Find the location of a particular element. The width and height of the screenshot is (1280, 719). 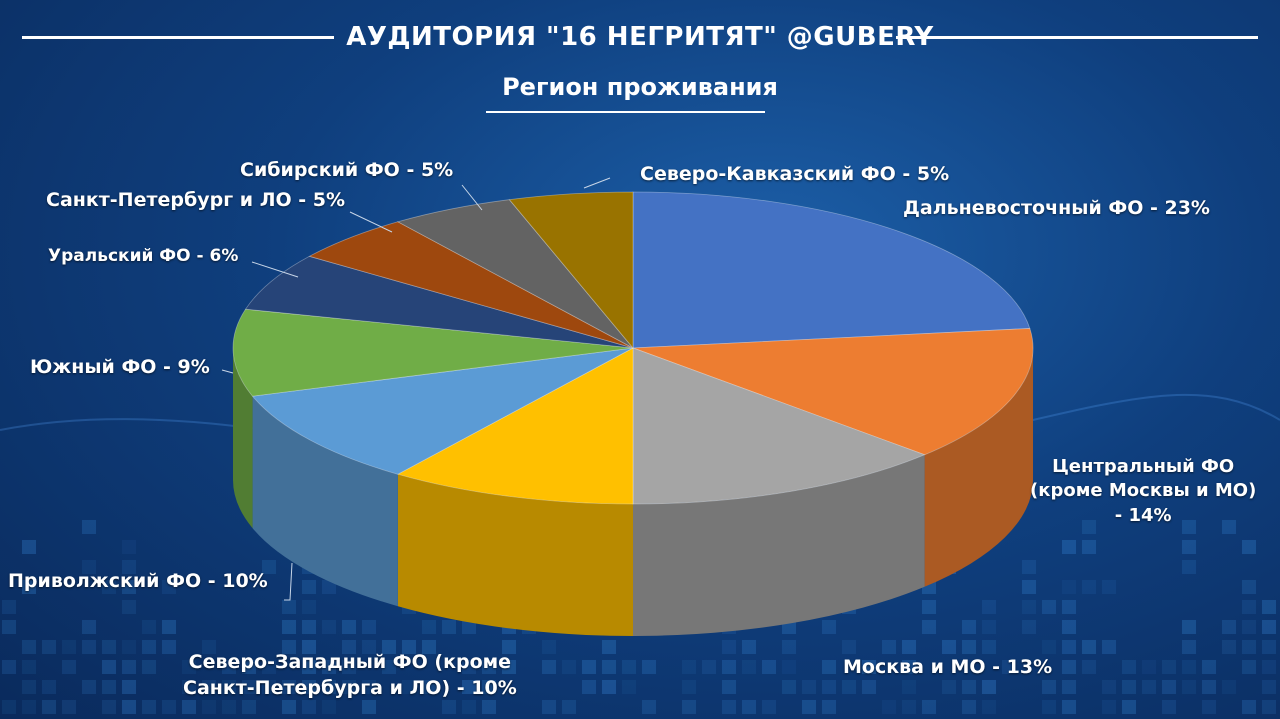

chart-title: АУДИТОРИЯ "16 НЕГРИТЯТ" @GUBERY is located at coordinates (640, 37).